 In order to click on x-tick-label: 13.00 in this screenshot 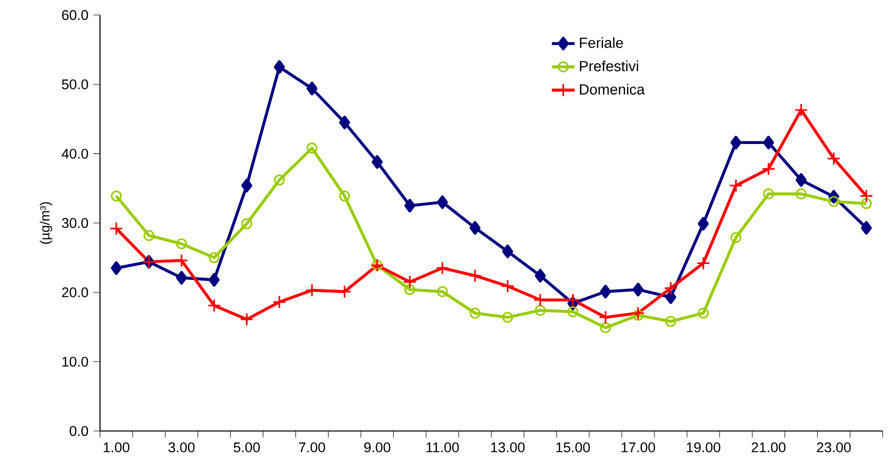, I will do `click(508, 447)`.